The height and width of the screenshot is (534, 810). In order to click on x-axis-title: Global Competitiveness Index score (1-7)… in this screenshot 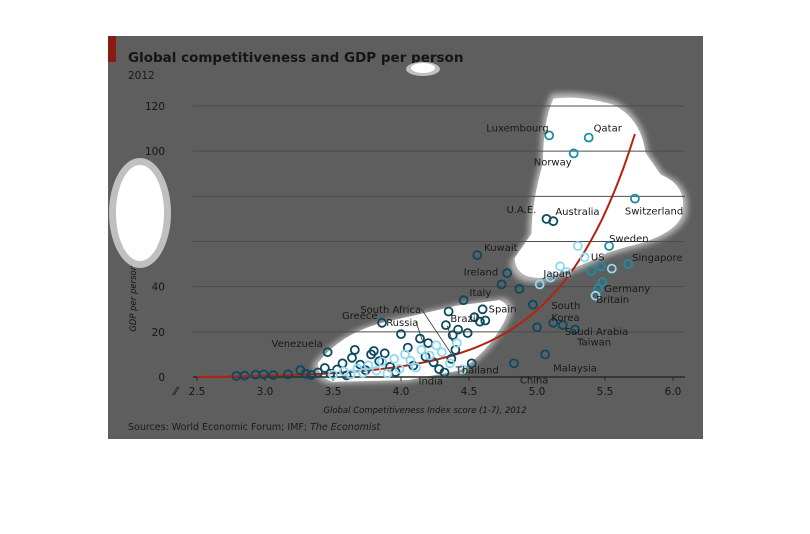, I will do `click(424, 411)`.